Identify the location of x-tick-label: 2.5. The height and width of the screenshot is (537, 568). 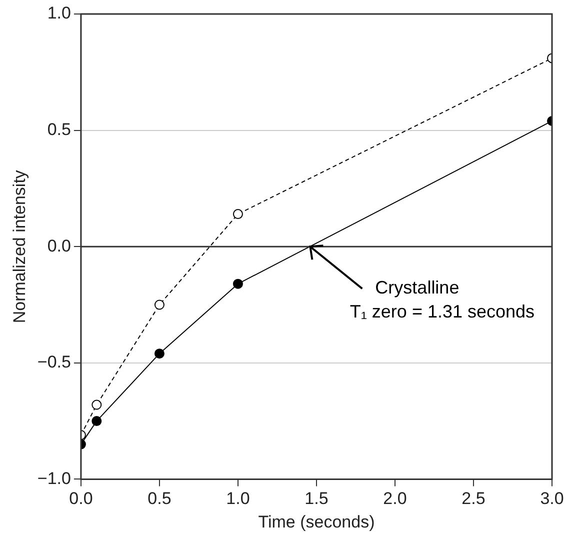
(474, 498).